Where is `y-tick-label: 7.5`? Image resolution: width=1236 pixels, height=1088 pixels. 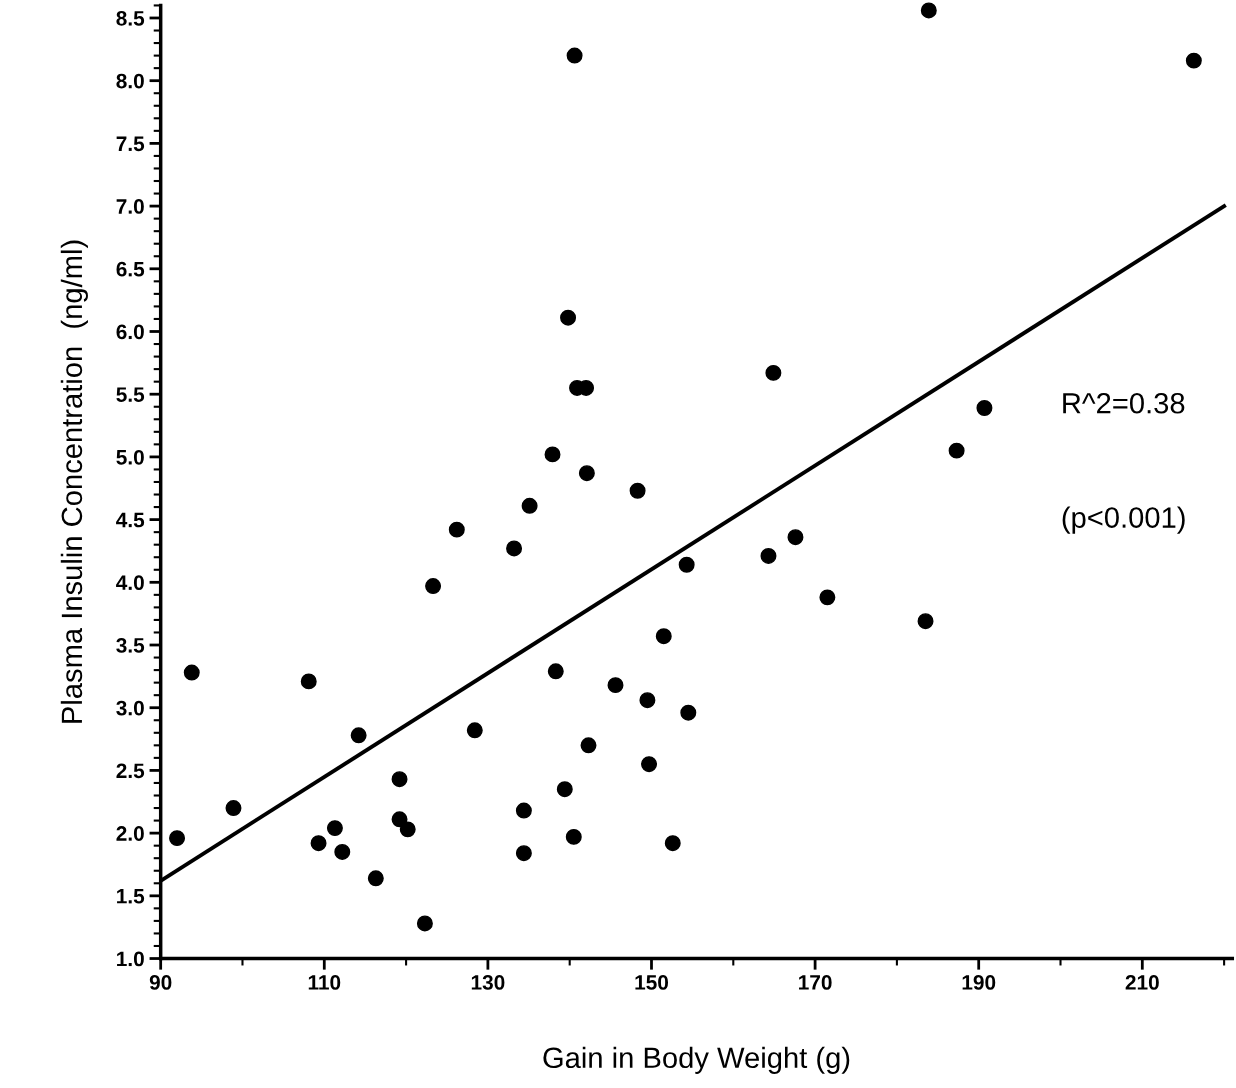
y-tick-label: 7.5 is located at coordinates (130, 144).